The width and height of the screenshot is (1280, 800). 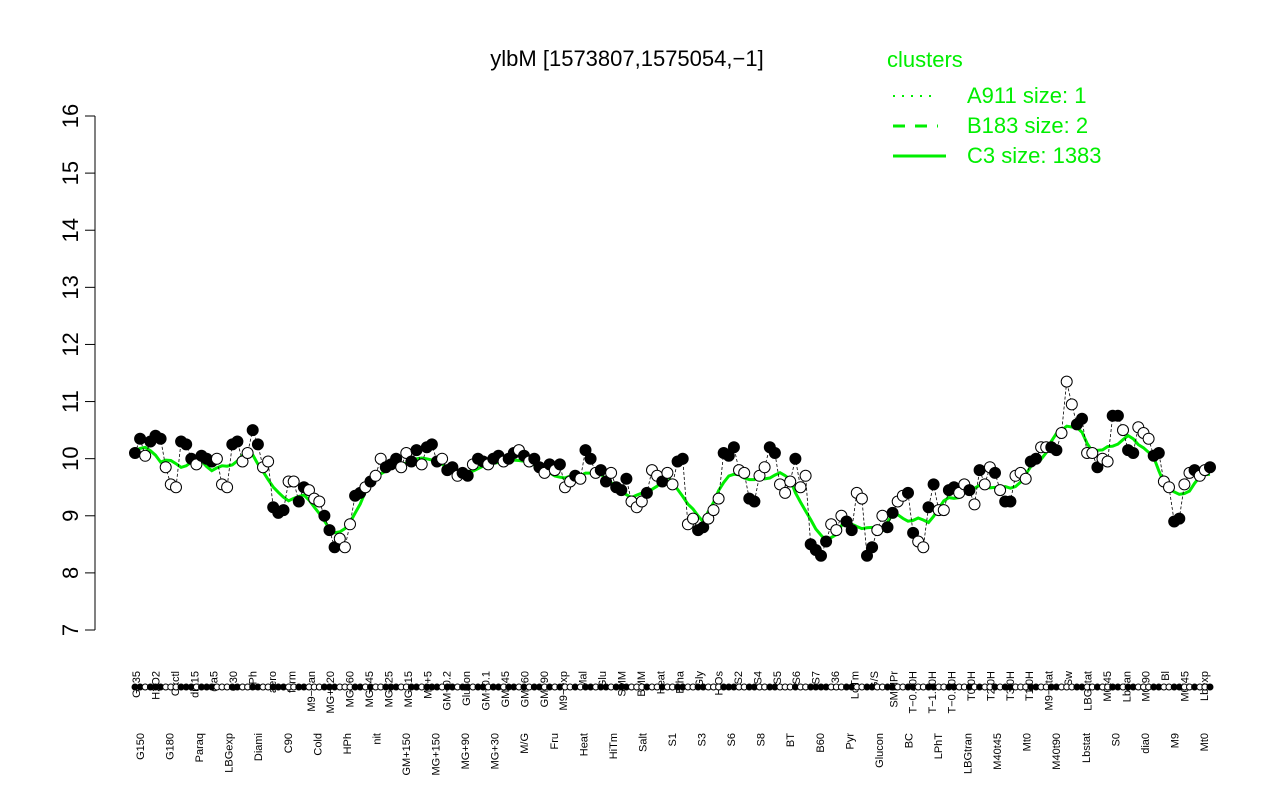 I want to click on x-tick-label: M40t45, so click(x=998, y=751).